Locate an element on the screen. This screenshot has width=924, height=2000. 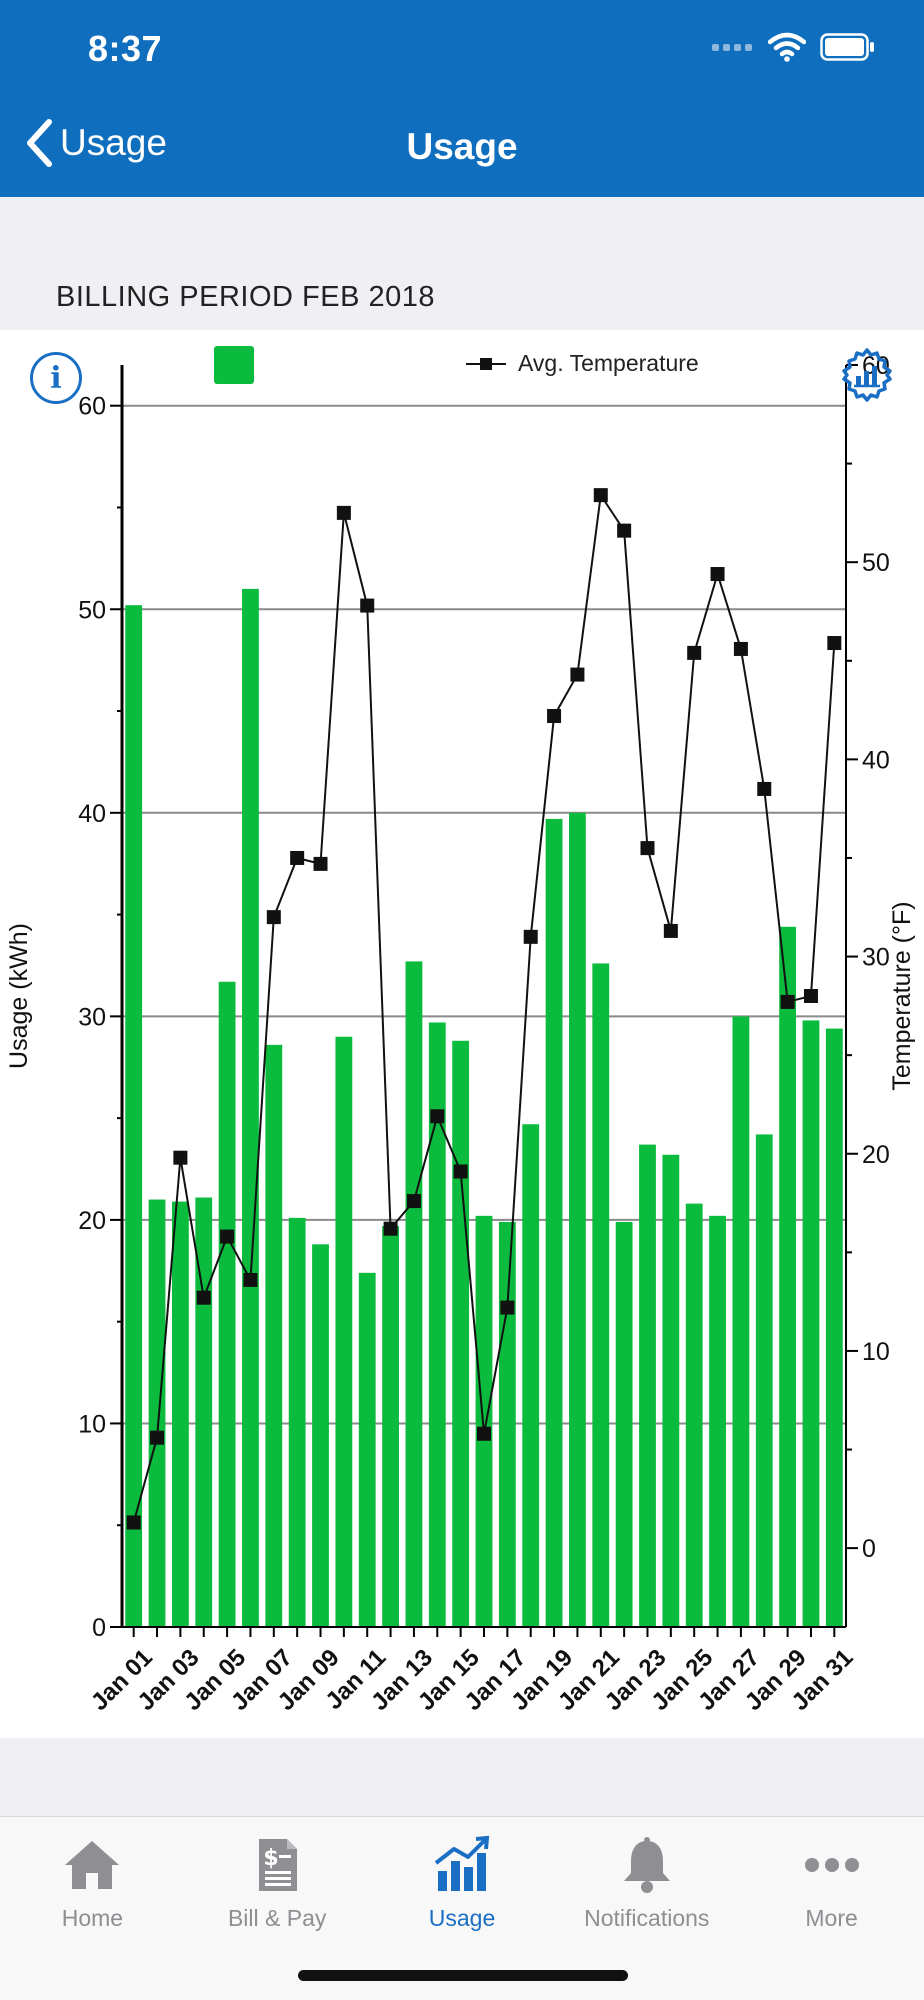
info-icon: i is located at coordinates (56, 378).